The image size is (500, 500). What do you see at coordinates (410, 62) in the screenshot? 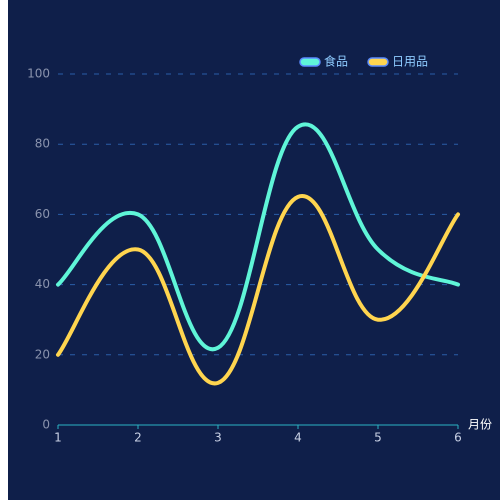
I see `legend-label: 日用品` at bounding box center [410, 62].